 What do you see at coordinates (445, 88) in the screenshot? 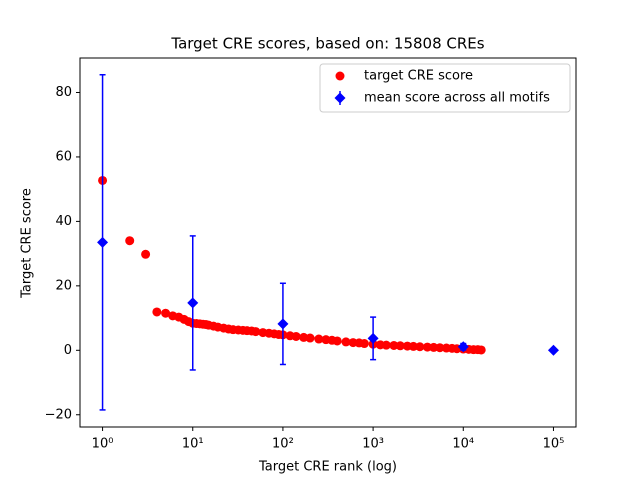
I see `legend-box` at bounding box center [445, 88].